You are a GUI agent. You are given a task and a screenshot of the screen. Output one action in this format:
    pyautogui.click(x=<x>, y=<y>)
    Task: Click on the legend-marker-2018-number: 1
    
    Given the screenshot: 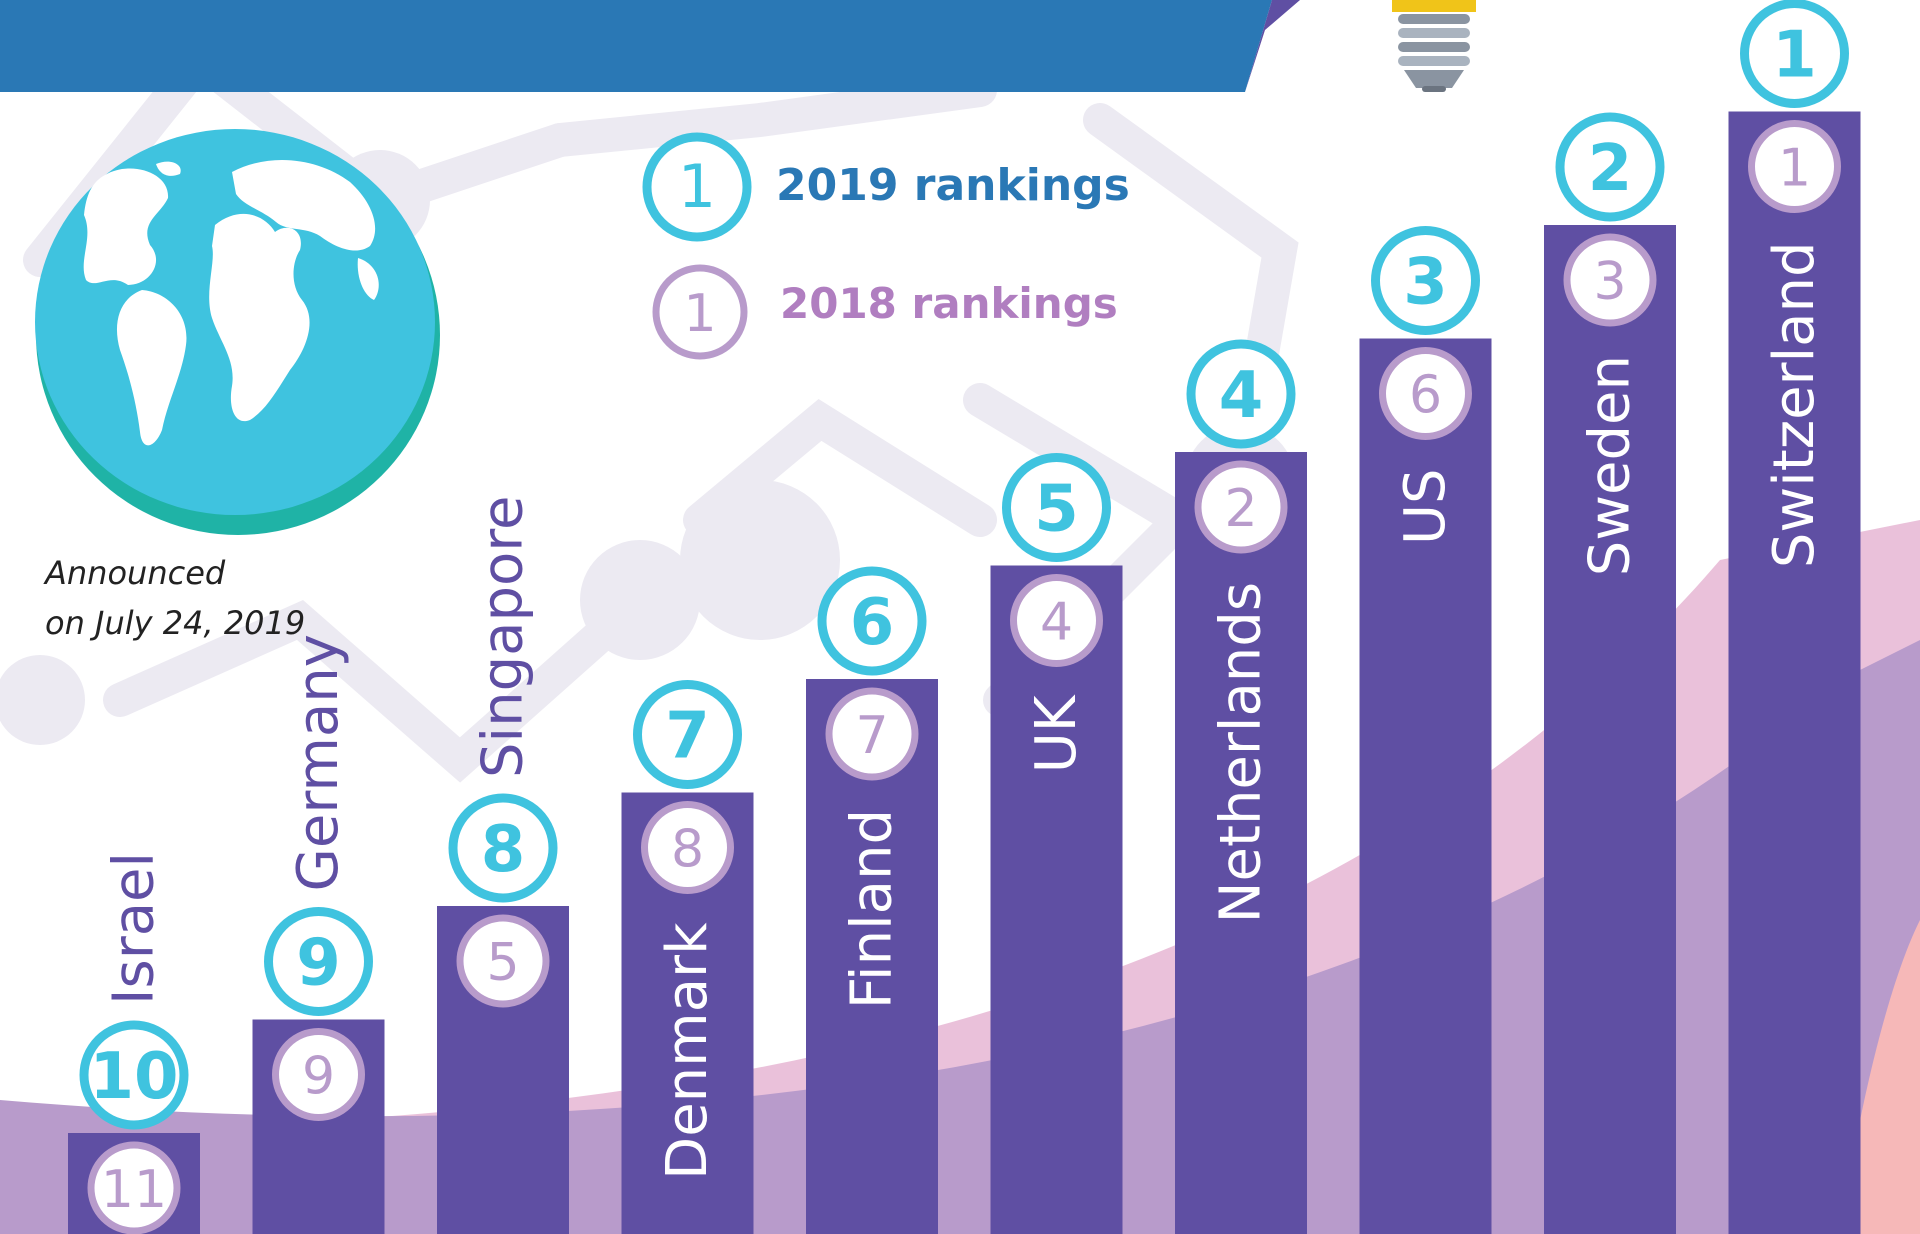 What is the action you would take?
    pyautogui.click(x=699, y=314)
    